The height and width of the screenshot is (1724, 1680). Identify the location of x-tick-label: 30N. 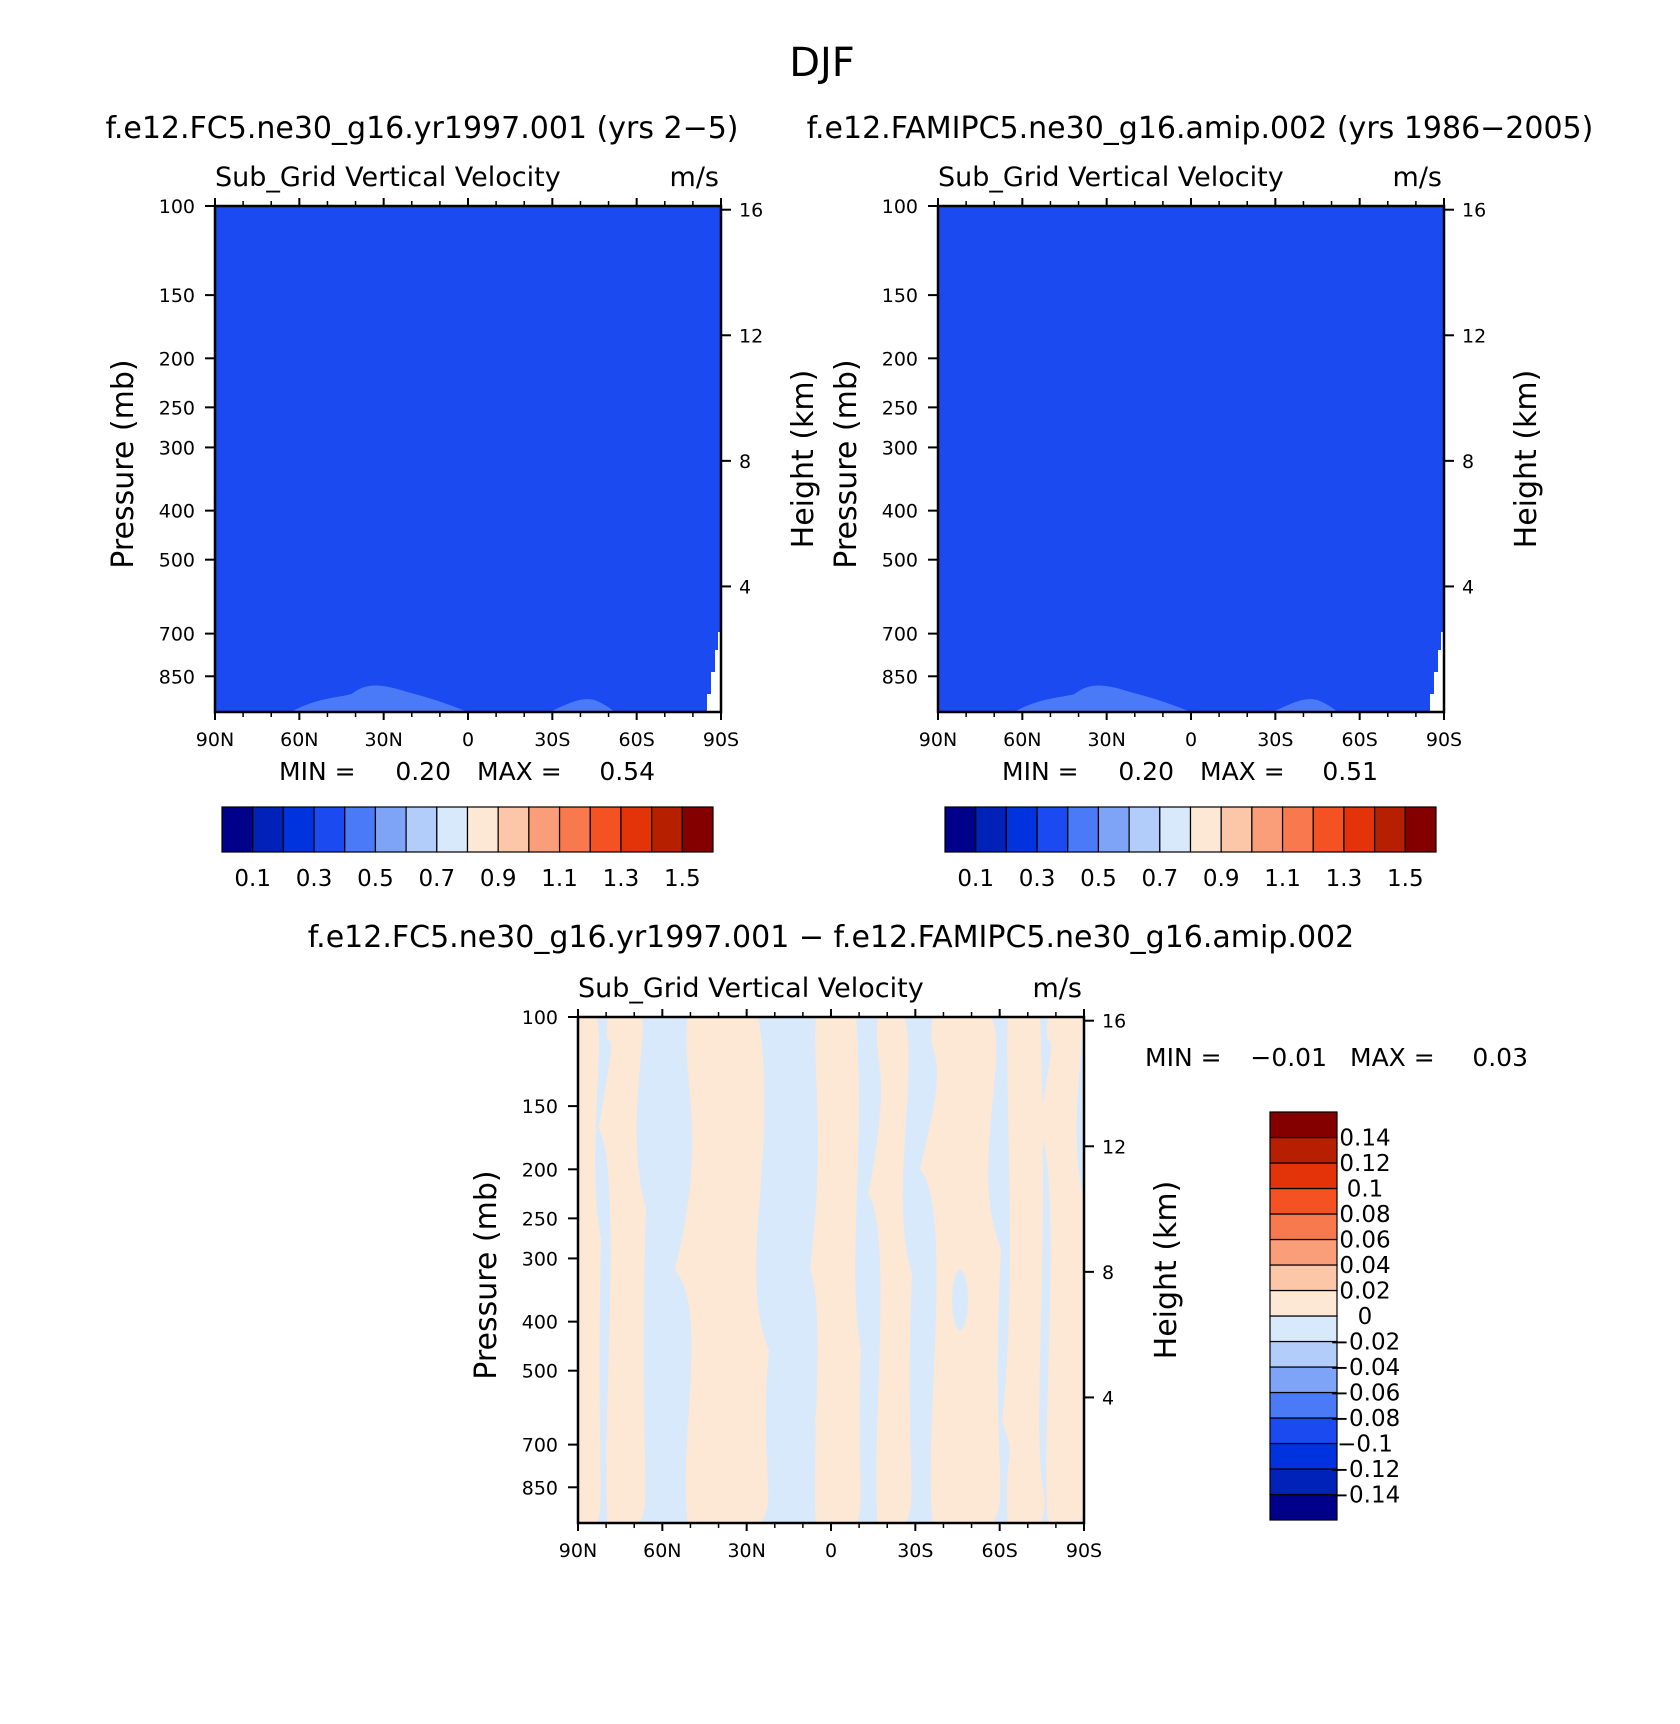
(383, 740).